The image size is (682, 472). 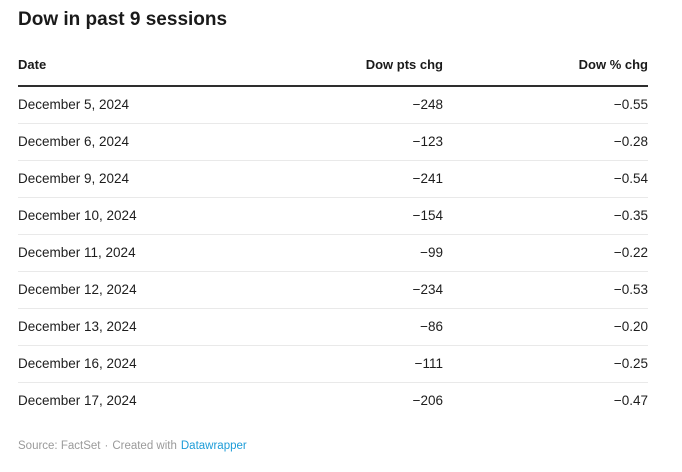 I want to click on table-row: December 11, 2024 −99 −0.22, so click(x=333, y=253).